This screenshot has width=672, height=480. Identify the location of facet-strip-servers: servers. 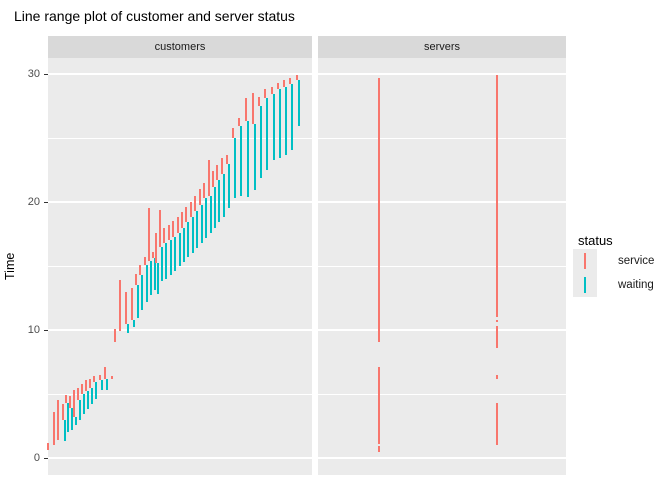
(442, 47).